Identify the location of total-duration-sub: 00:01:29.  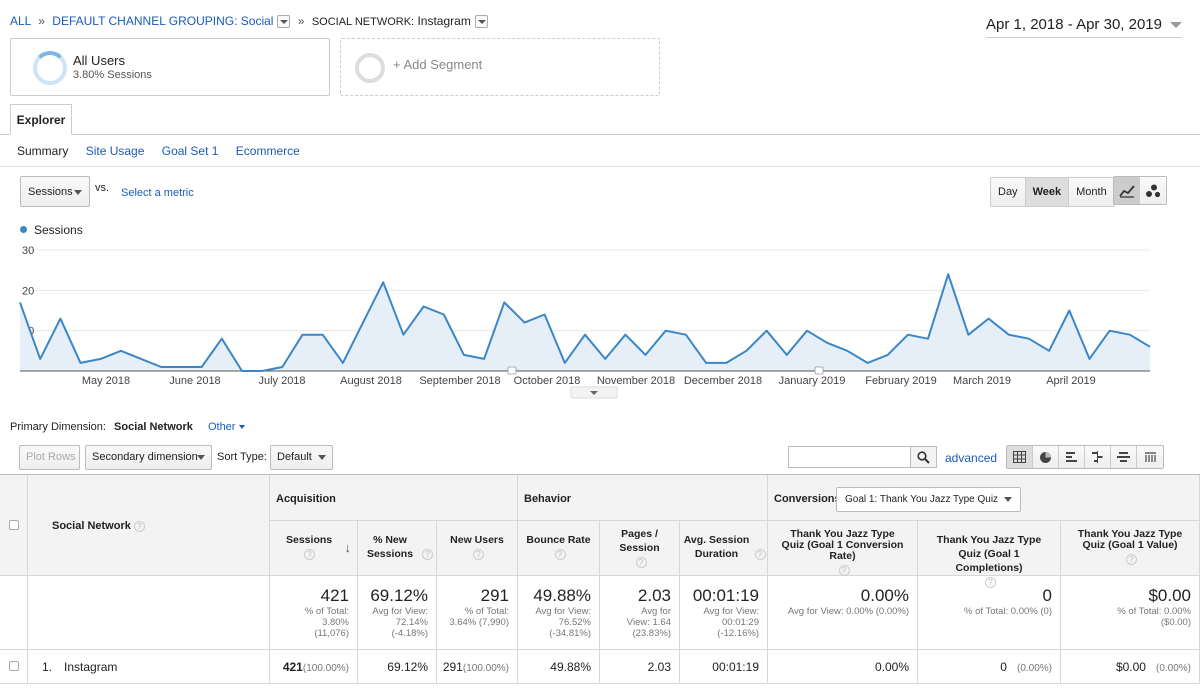
(740, 622).